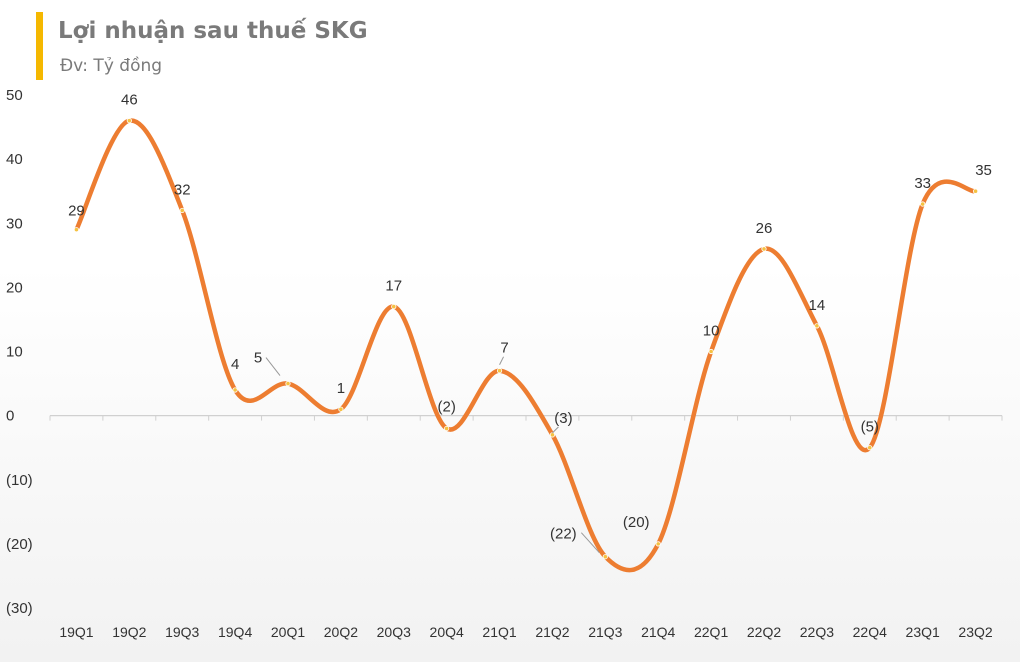 Image resolution: width=1020 pixels, height=662 pixels. Describe the element at coordinates (182, 632) in the screenshot. I see `x-tick-label: 19Q3` at that location.